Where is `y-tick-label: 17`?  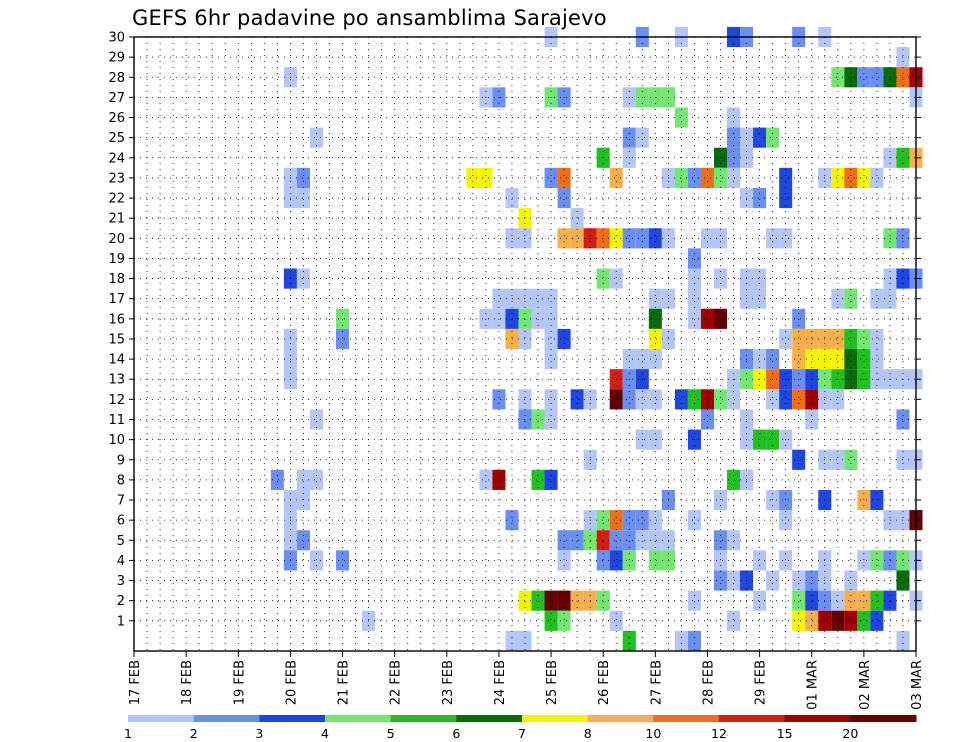 y-tick-label: 17 is located at coordinates (116, 299).